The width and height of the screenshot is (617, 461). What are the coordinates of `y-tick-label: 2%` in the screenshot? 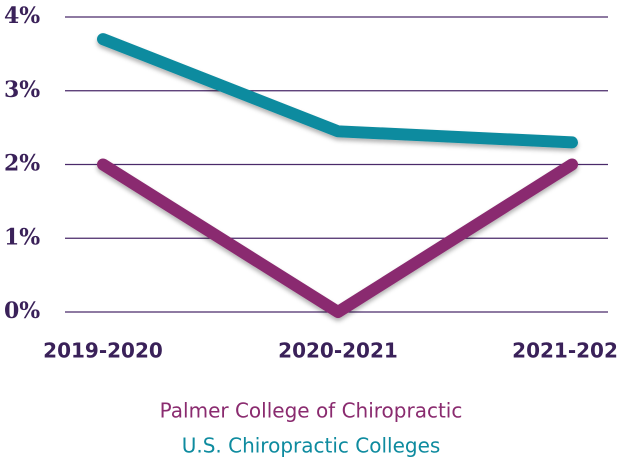 It's located at (22, 164).